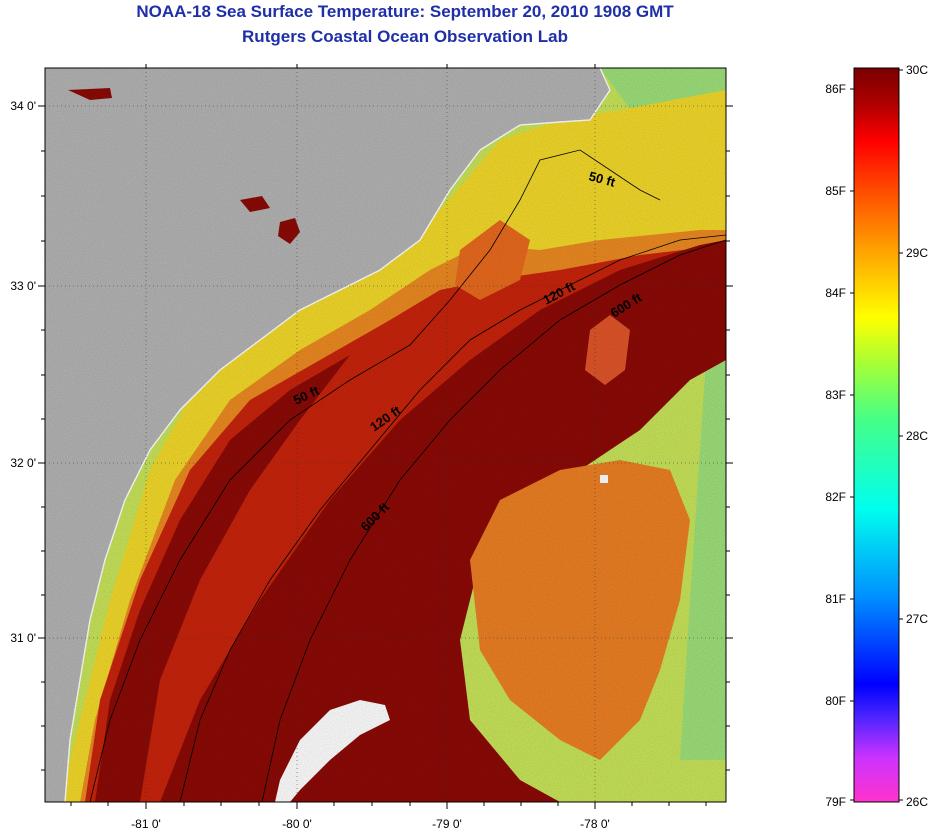  I want to click on cb-f-83: 83F, so click(835, 395).